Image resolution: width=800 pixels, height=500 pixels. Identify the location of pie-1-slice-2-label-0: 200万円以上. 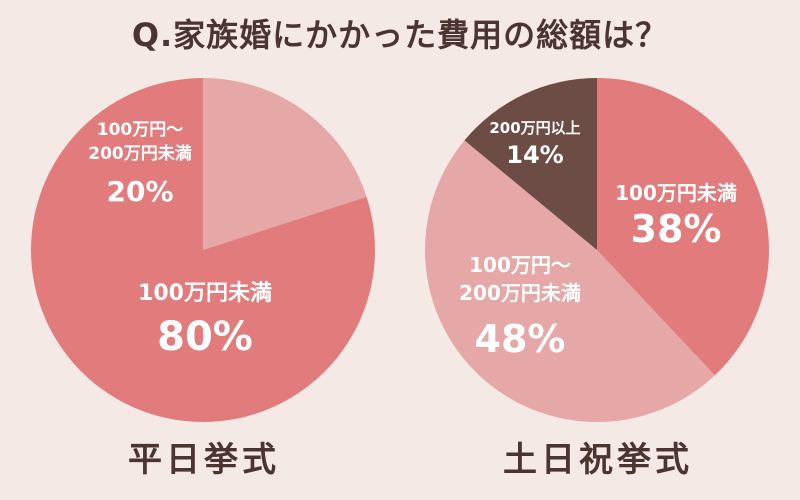
(534, 128).